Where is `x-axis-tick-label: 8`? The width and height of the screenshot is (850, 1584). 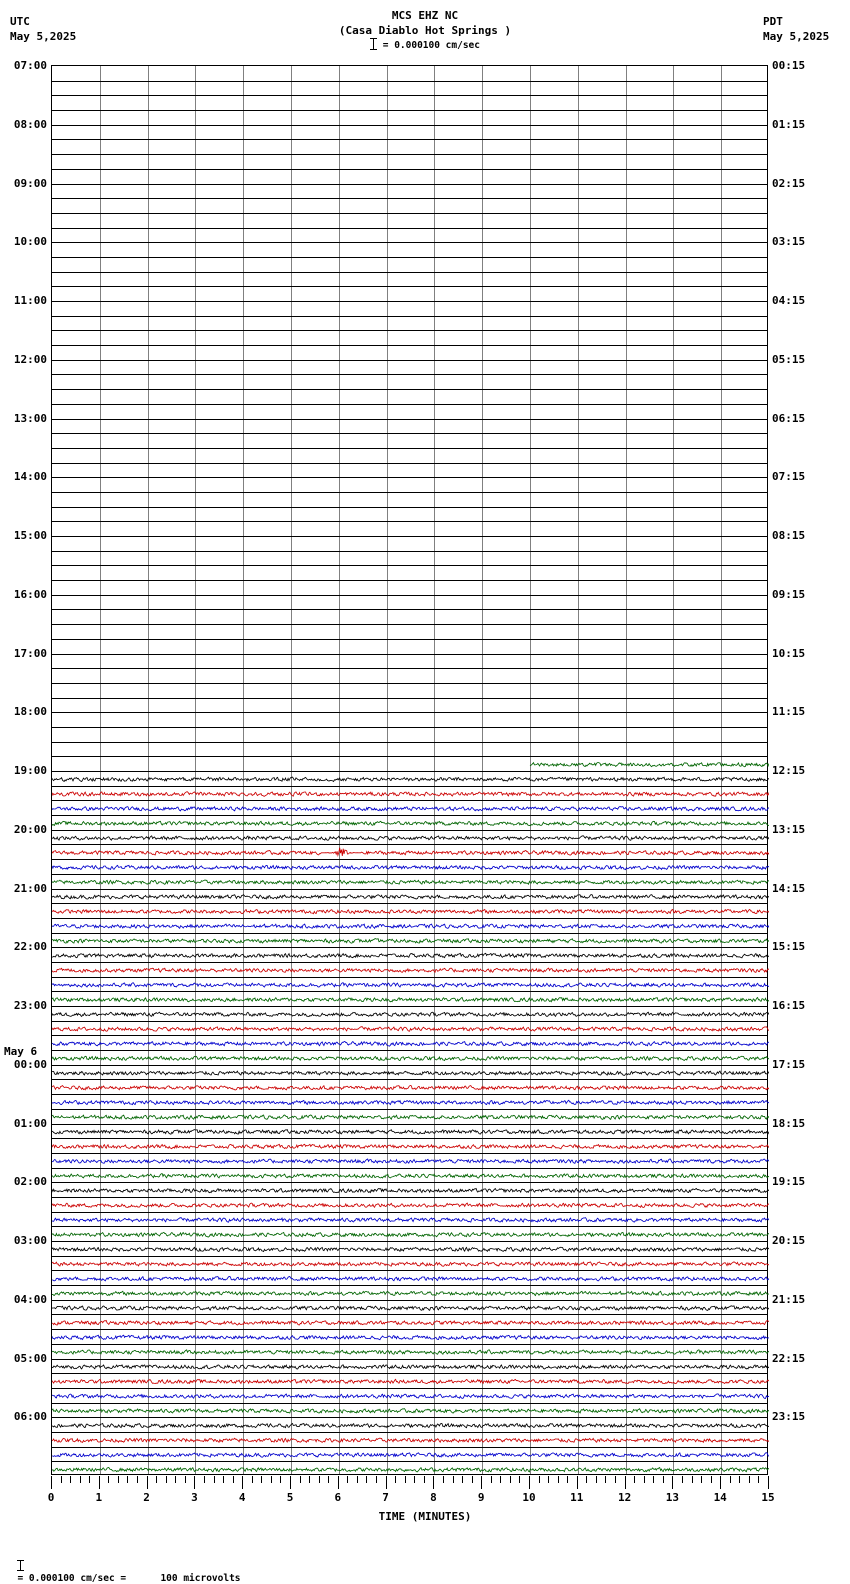 x-axis-tick-label: 8 is located at coordinates (433, 1497).